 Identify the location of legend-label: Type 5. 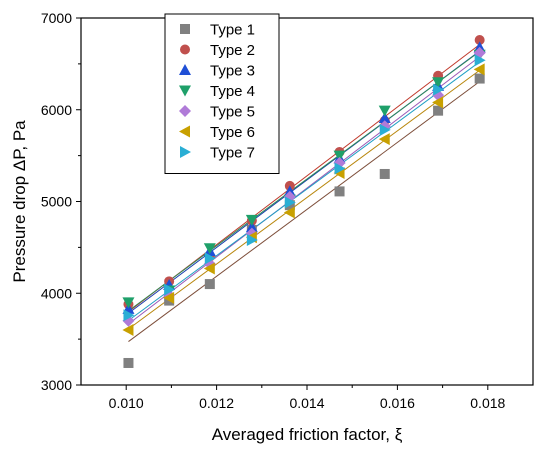
(232, 112).